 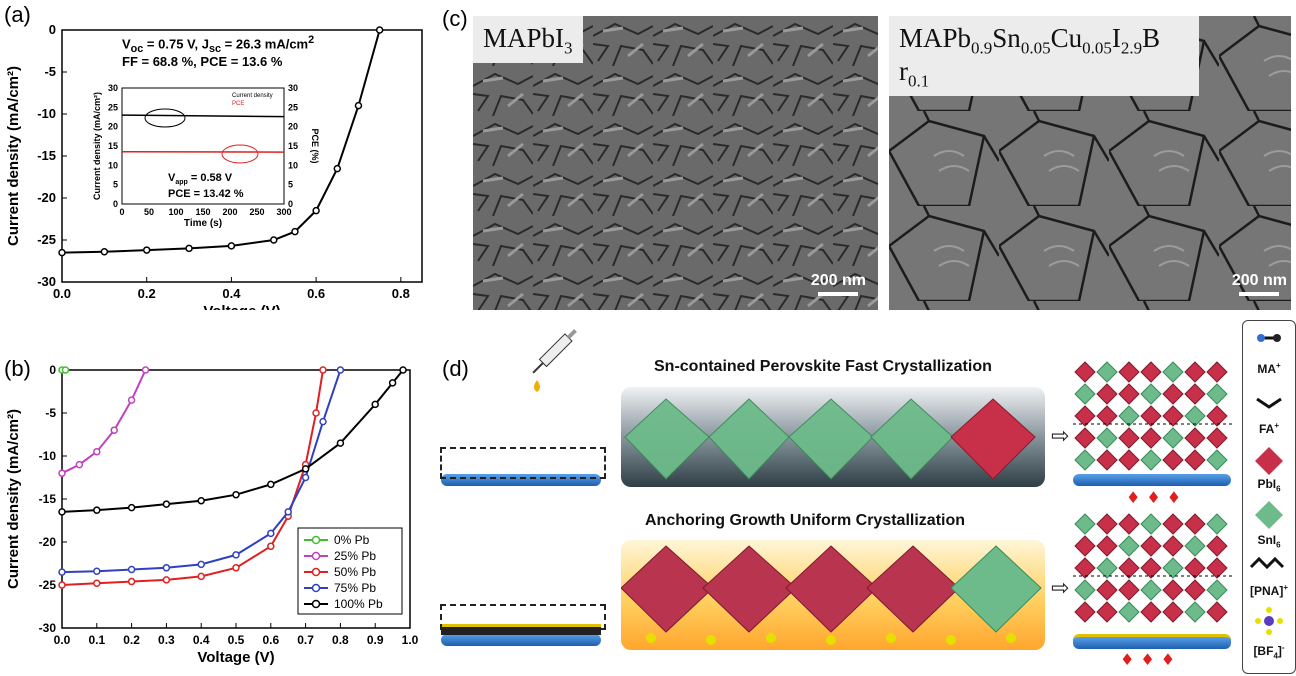 I want to click on fa-icon, so click(x=1269, y=404).